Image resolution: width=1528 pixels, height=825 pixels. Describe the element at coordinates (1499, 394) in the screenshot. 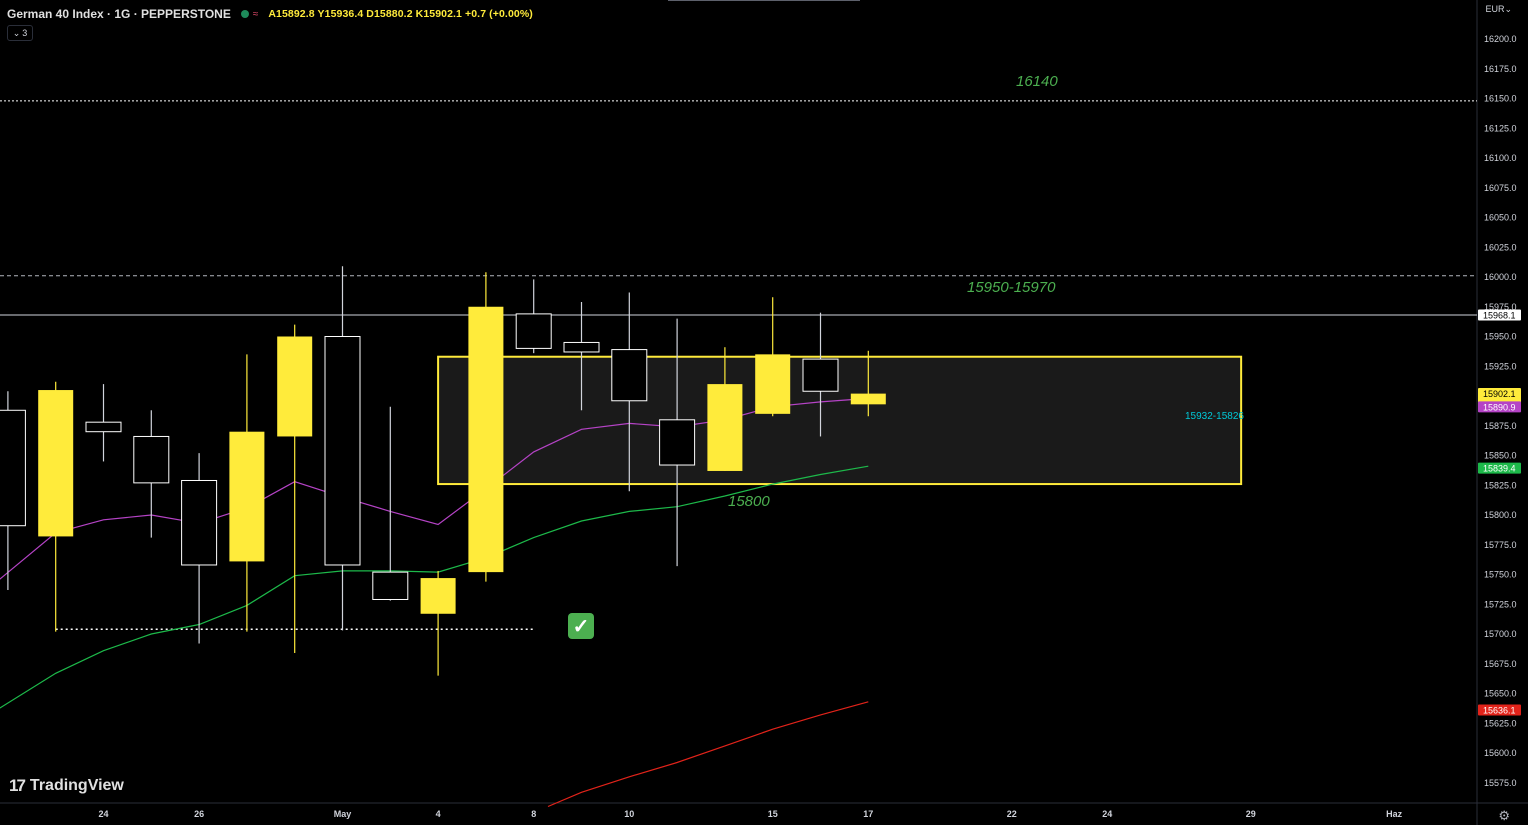

I see `price-tag-label-1: 15902.1` at that location.